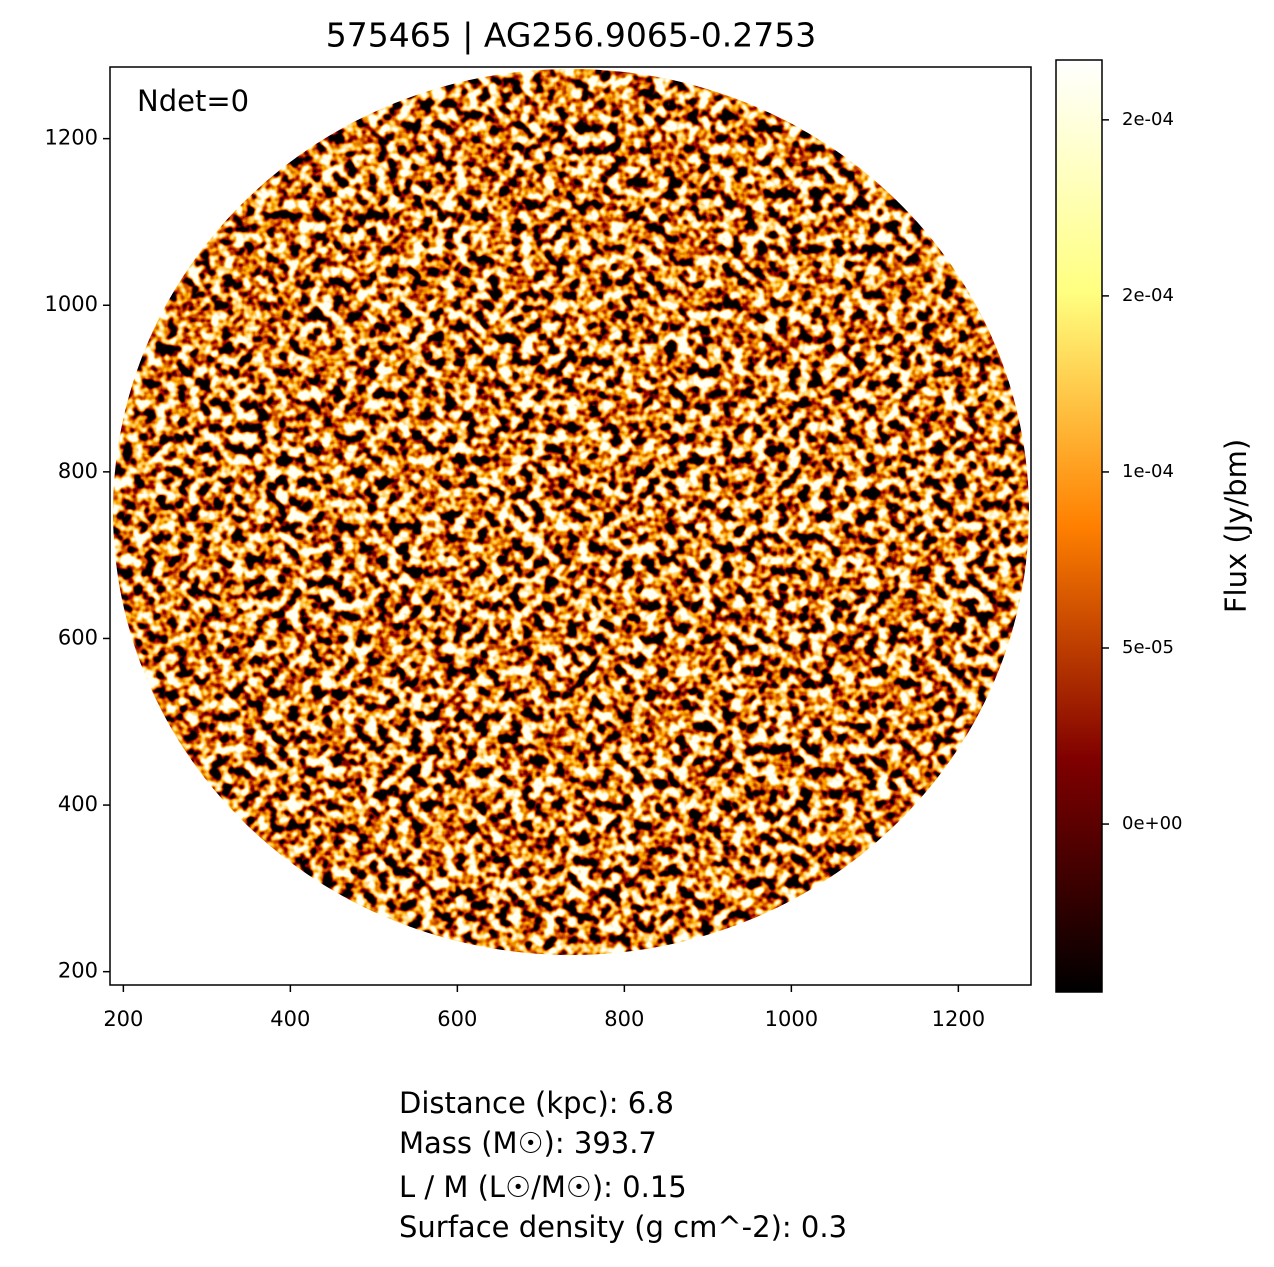  I want to click on x-tick-label: 1000, so click(791, 1019).